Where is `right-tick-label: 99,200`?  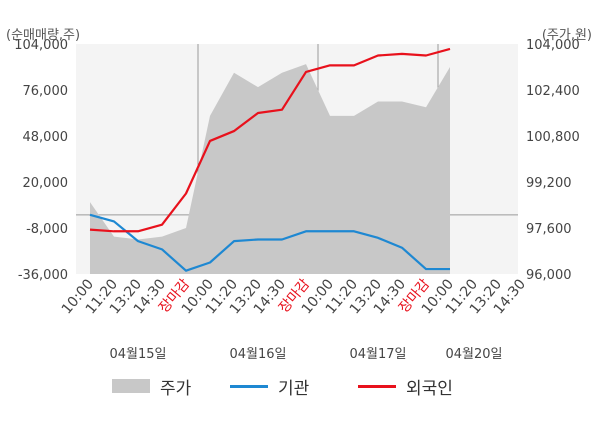
right-tick-label: 99,200 is located at coordinates (549, 183).